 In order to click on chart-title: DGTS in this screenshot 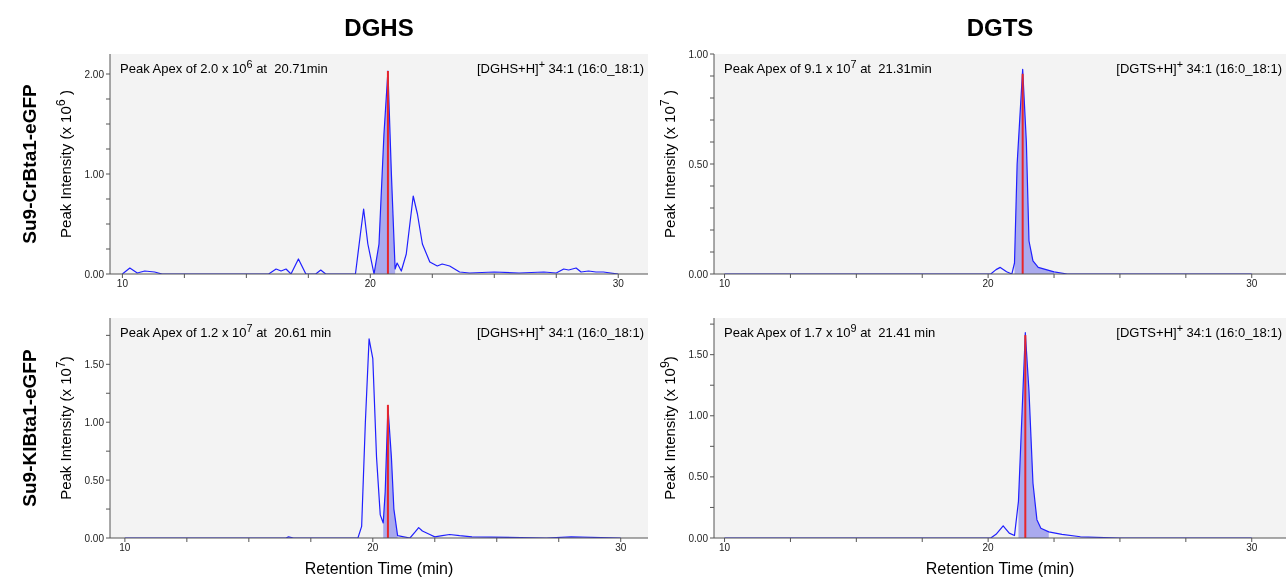, I will do `click(1000, 28)`.